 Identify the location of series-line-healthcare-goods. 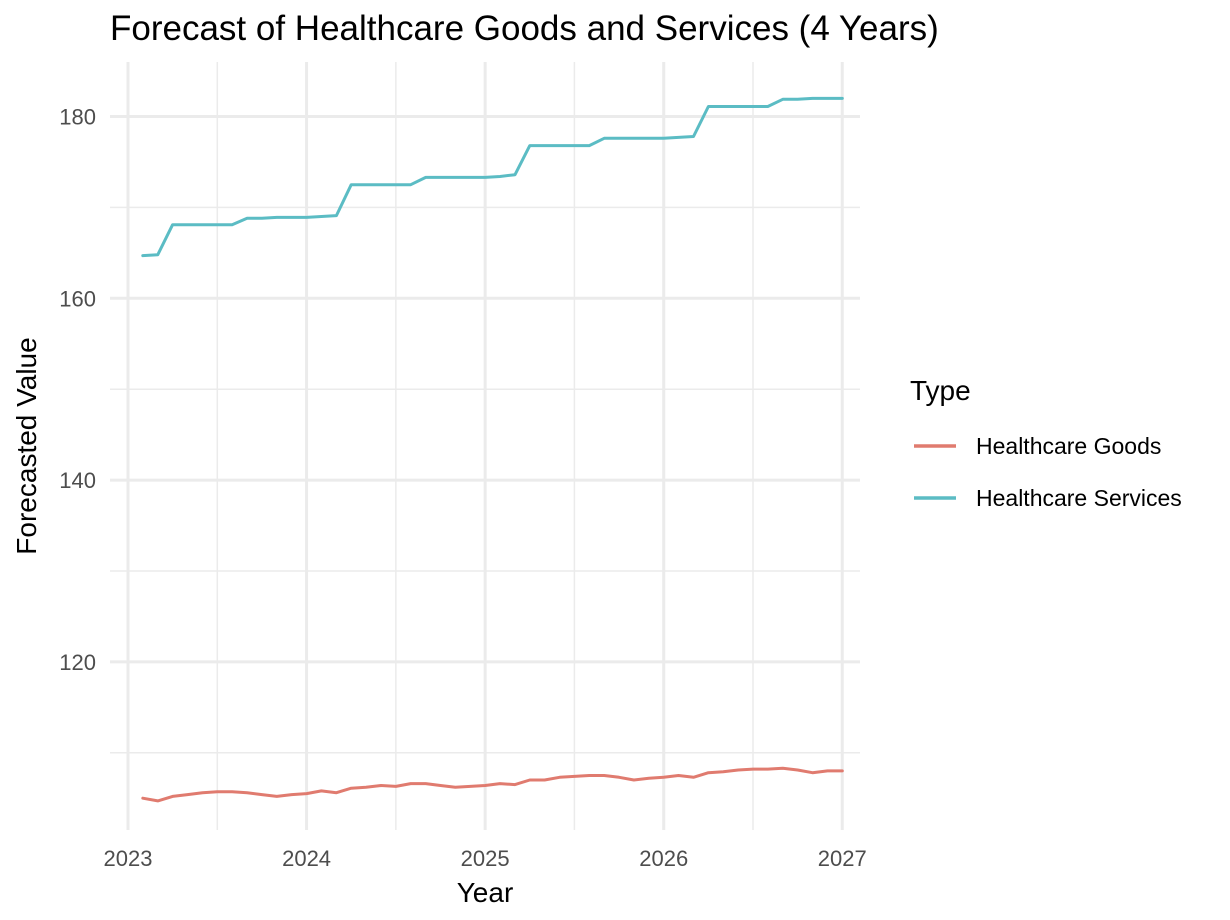
(492, 784).